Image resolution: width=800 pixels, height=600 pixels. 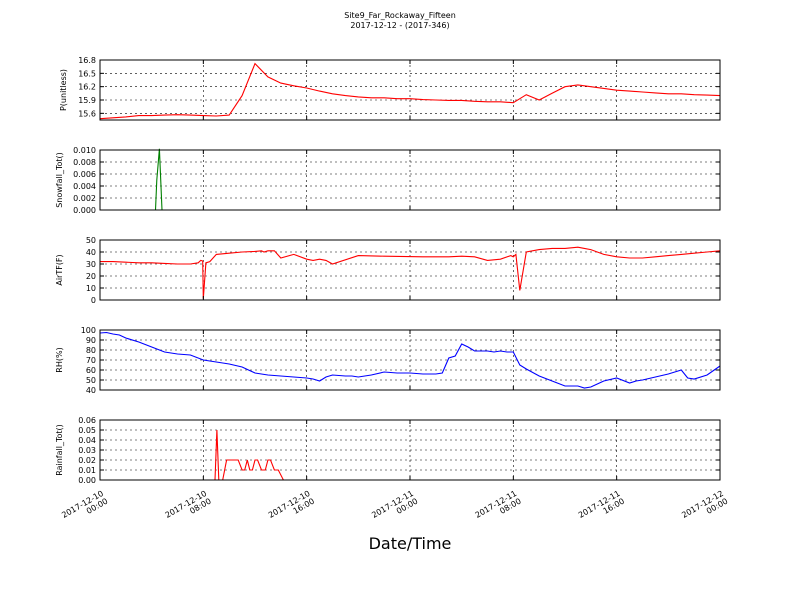 What do you see at coordinates (410, 543) in the screenshot?
I see `x-axis-label: Date/Time` at bounding box center [410, 543].